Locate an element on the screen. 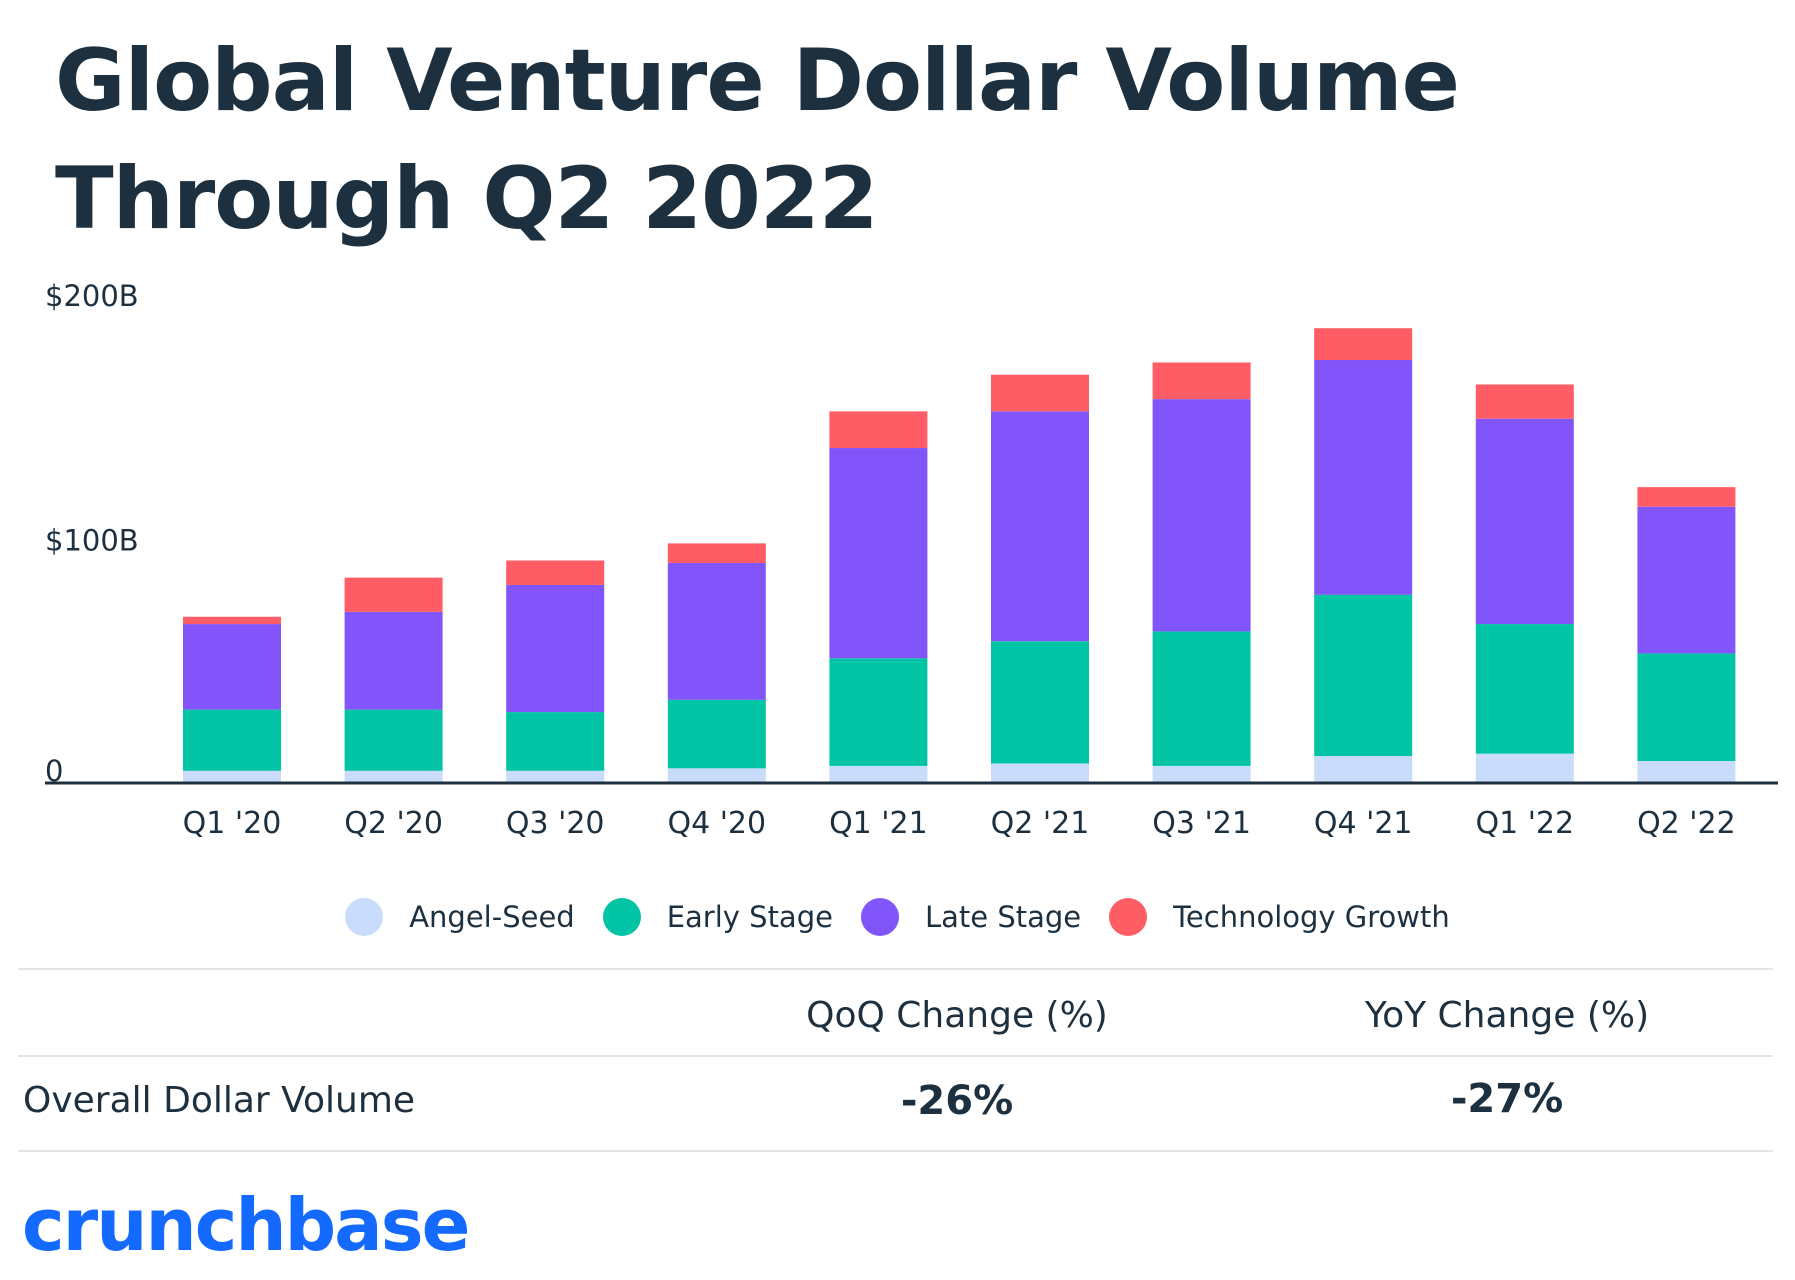 This screenshot has width=1795, height=1280. legend-item-angel-seed: Angel-Seed is located at coordinates (460, 917).